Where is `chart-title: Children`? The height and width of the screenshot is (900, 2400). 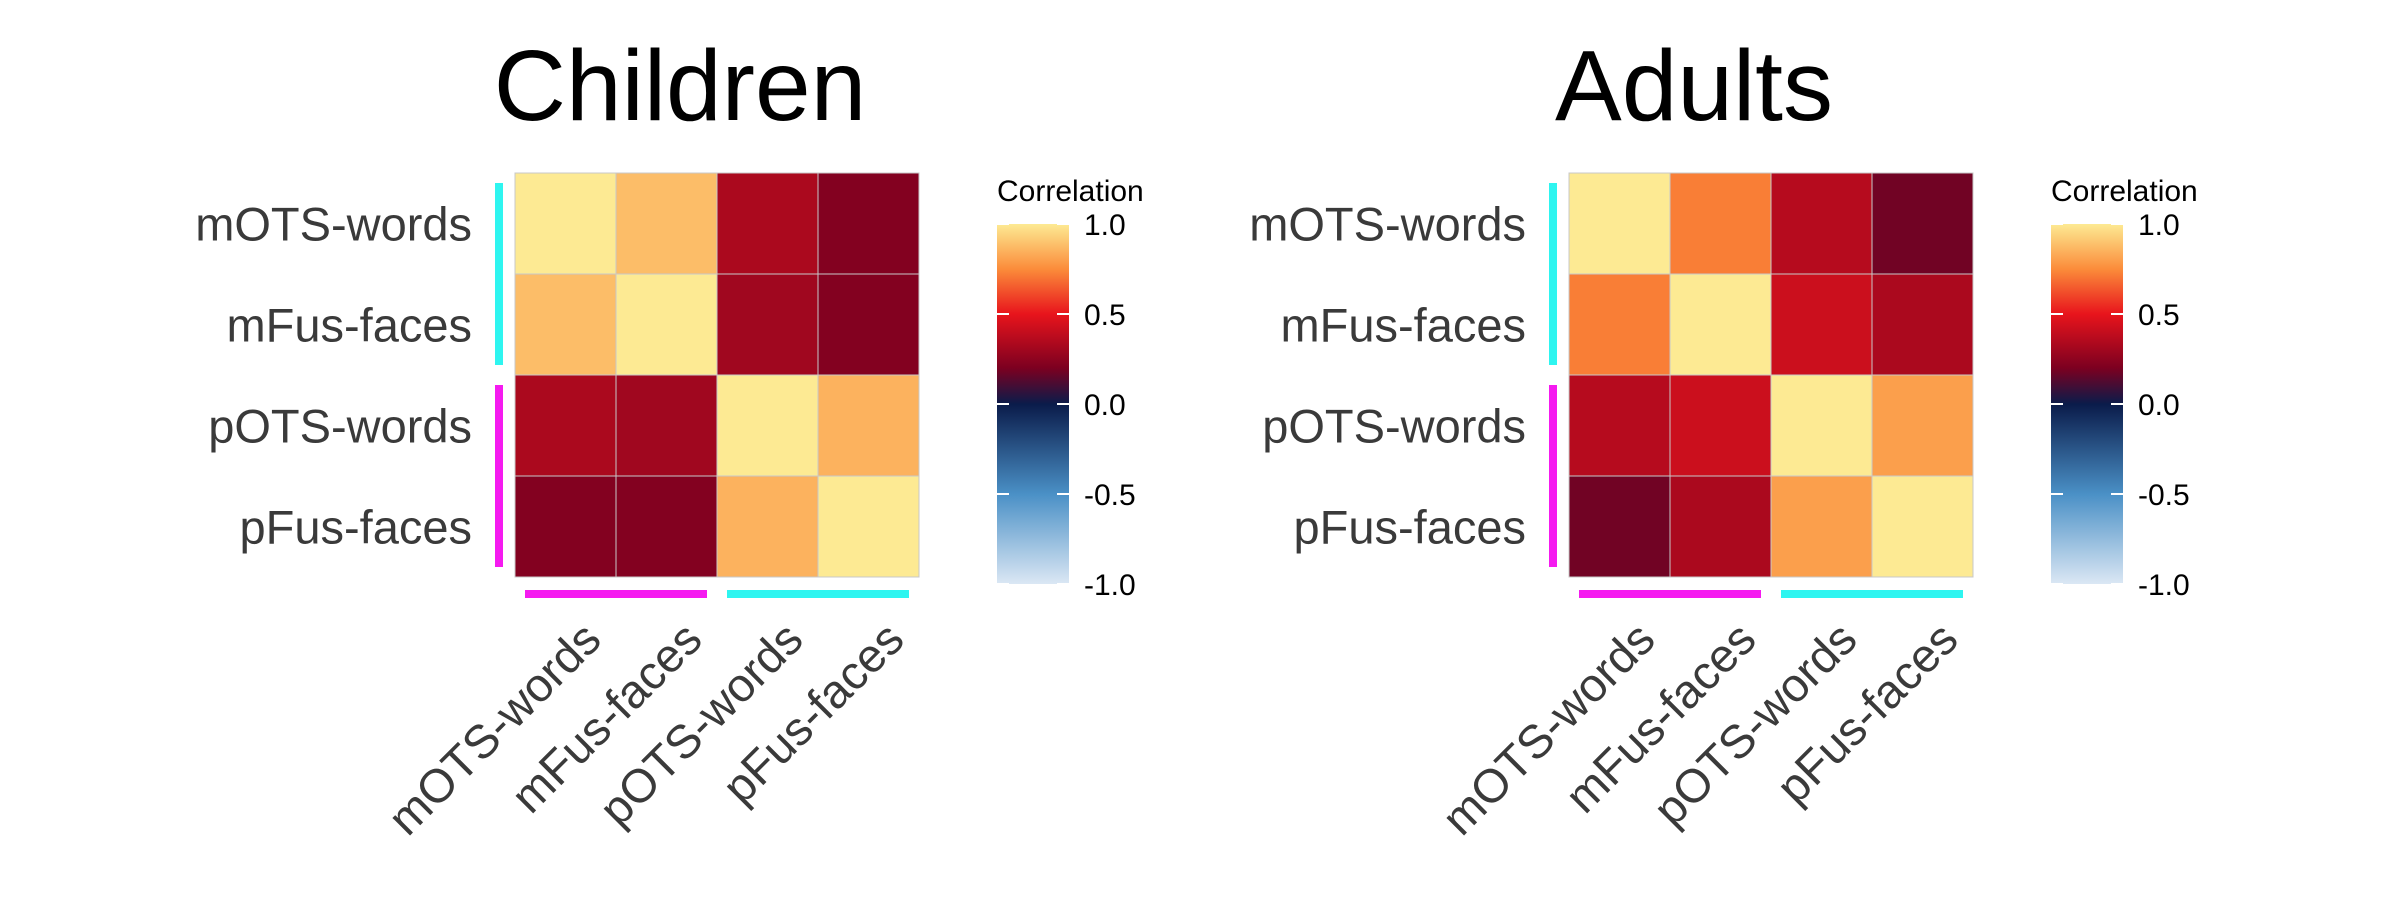 chart-title: Children is located at coordinates (680, 86).